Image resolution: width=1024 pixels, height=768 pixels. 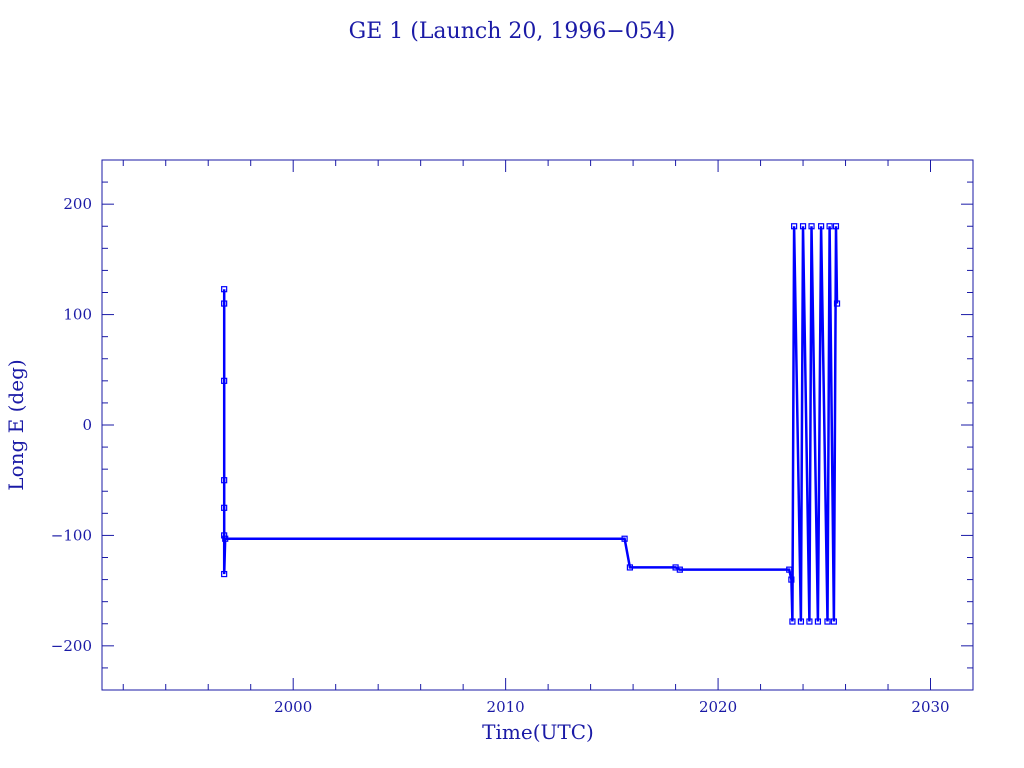 I want to click on x-tick-label: 2000, so click(x=293, y=707).